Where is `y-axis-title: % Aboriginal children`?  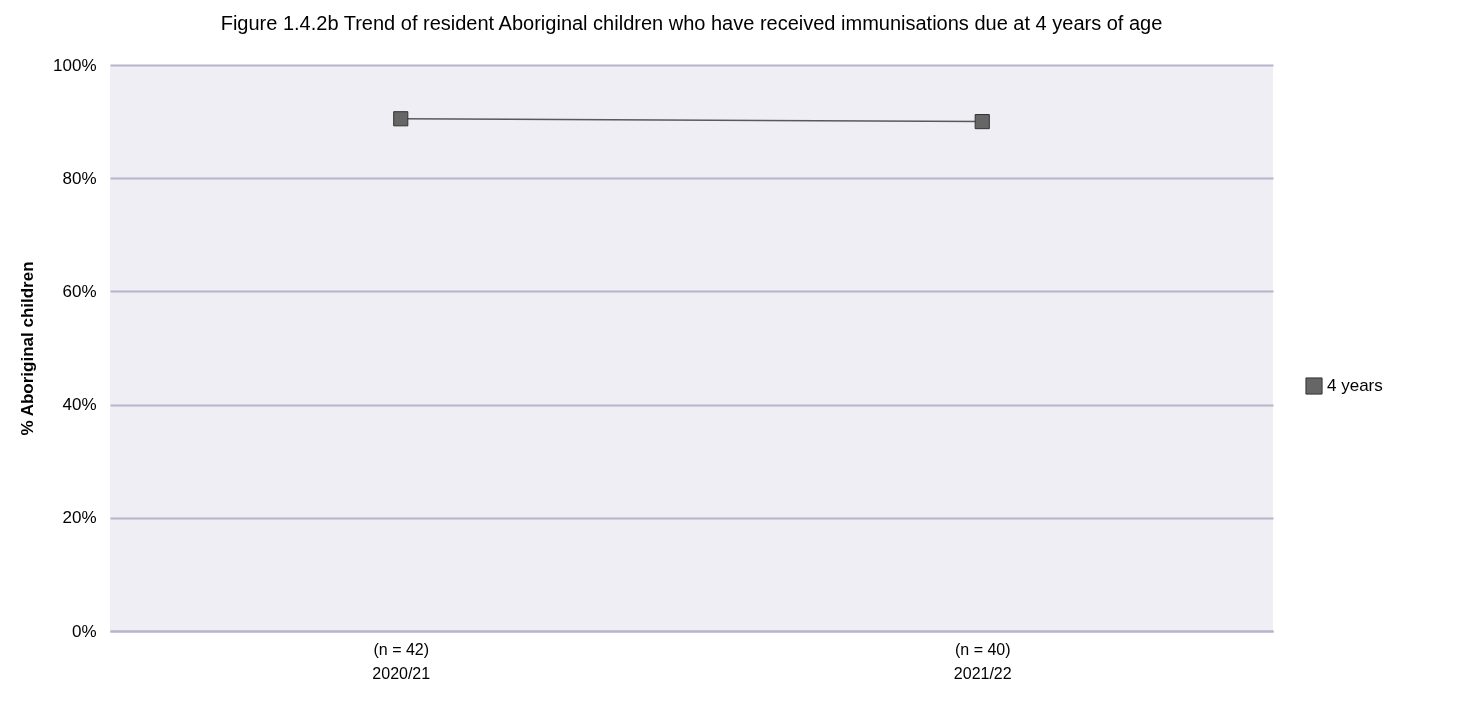
y-axis-title: % Aboriginal children is located at coordinates (28, 348).